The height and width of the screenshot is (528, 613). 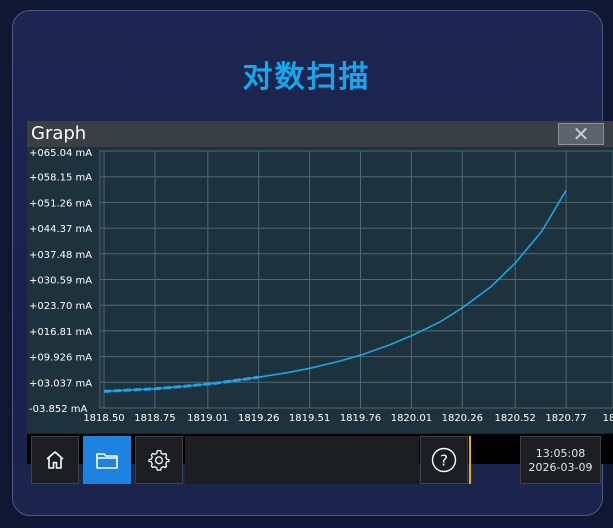 What do you see at coordinates (411, 418) in the screenshot?
I see `x-tick-label: 1820.01` at bounding box center [411, 418].